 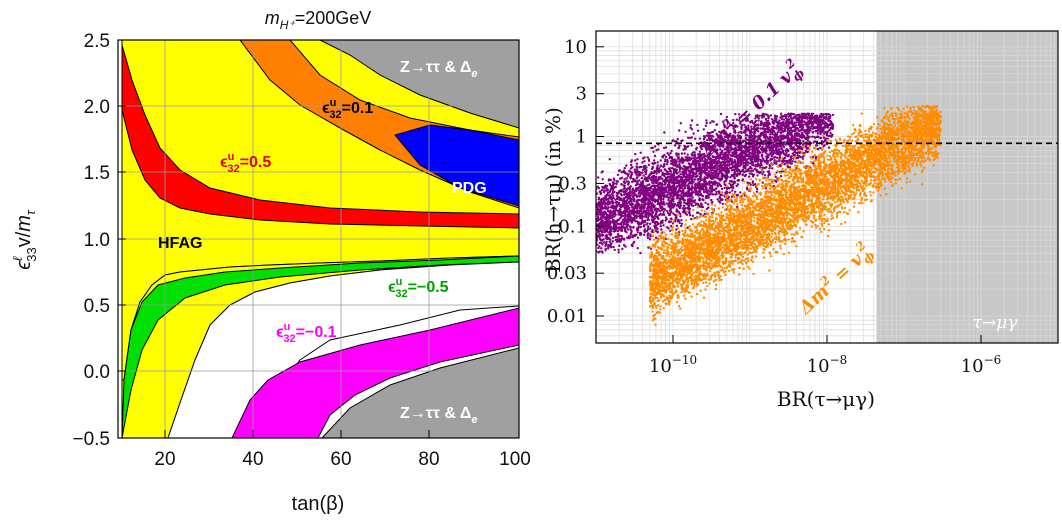 I want to click on x-tick-label: 60, so click(x=340, y=459).